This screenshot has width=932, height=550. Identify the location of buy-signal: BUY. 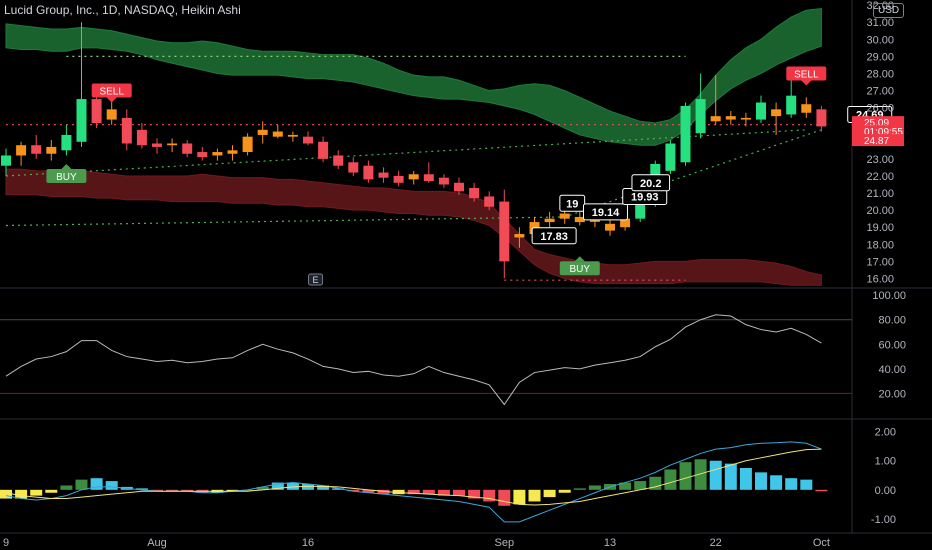
(579, 266).